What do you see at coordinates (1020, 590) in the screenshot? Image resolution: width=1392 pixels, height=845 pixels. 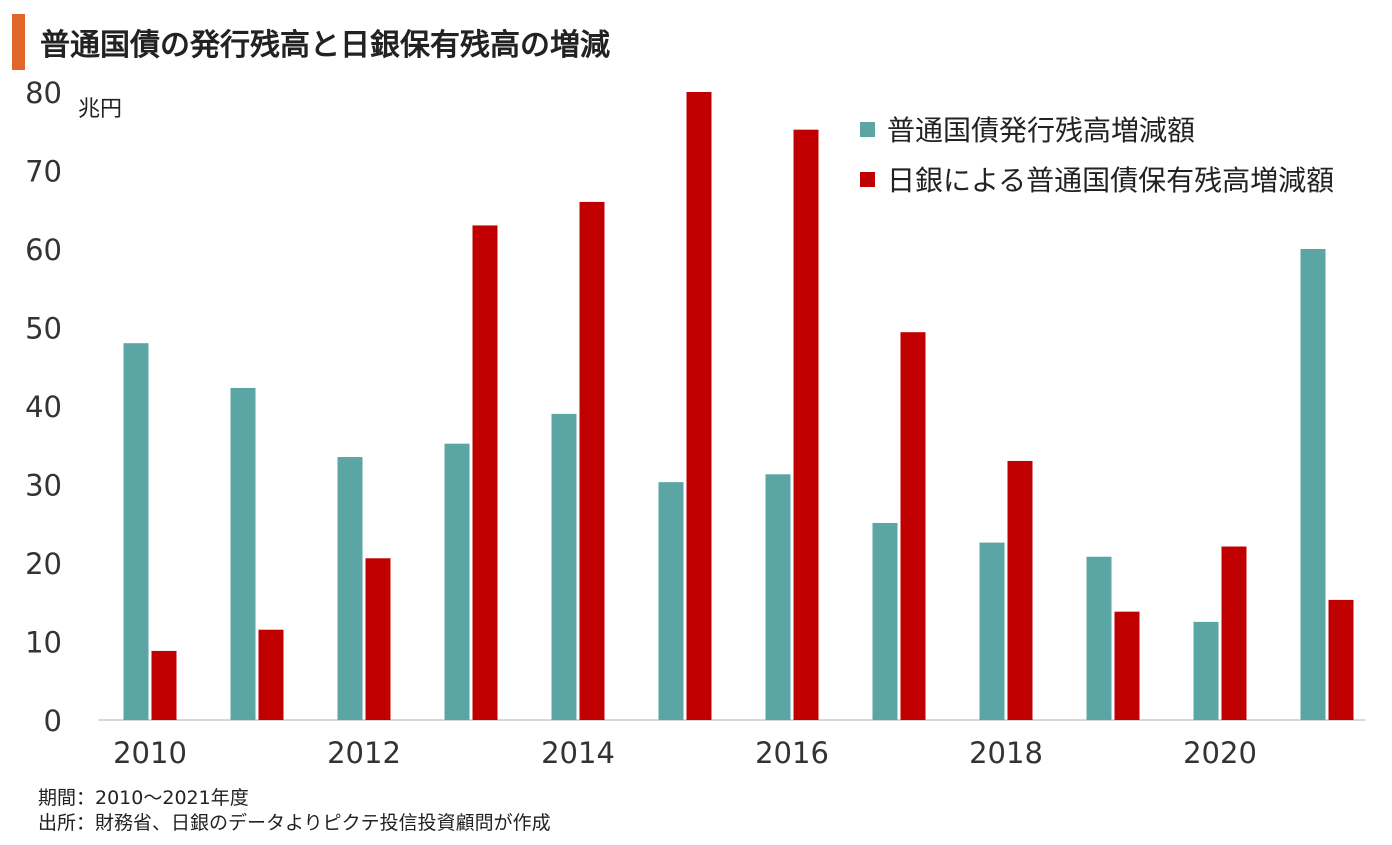 I see `bar-boj-2018` at bounding box center [1020, 590].